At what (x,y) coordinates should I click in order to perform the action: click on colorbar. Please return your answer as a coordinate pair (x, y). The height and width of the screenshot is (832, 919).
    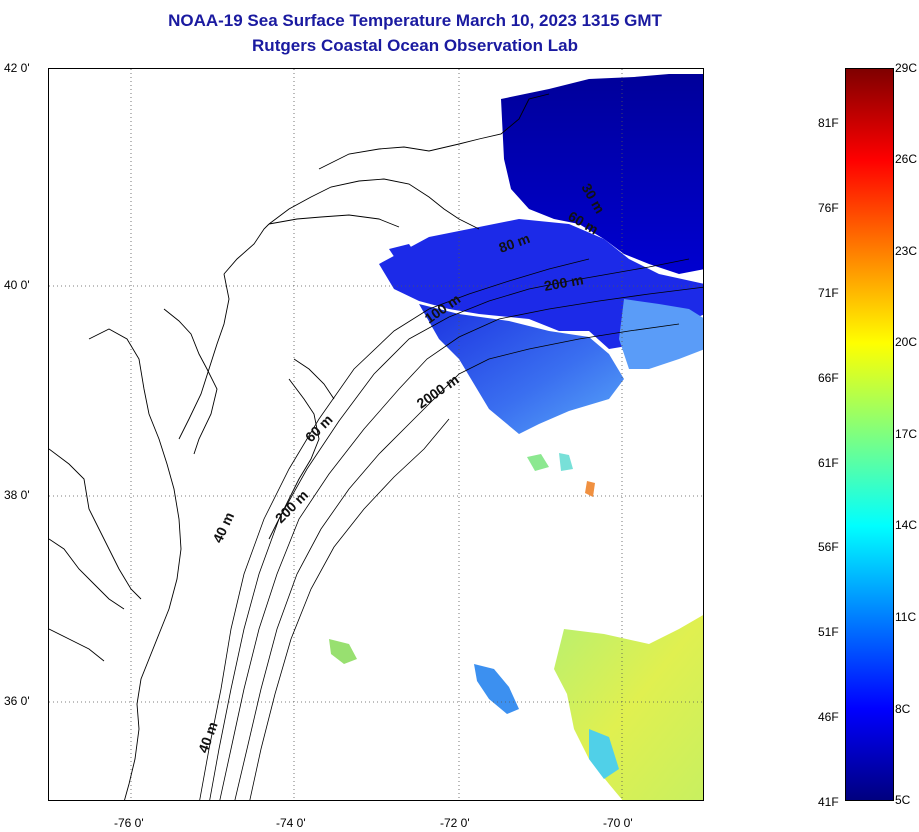
    Looking at the image, I should click on (869, 434).